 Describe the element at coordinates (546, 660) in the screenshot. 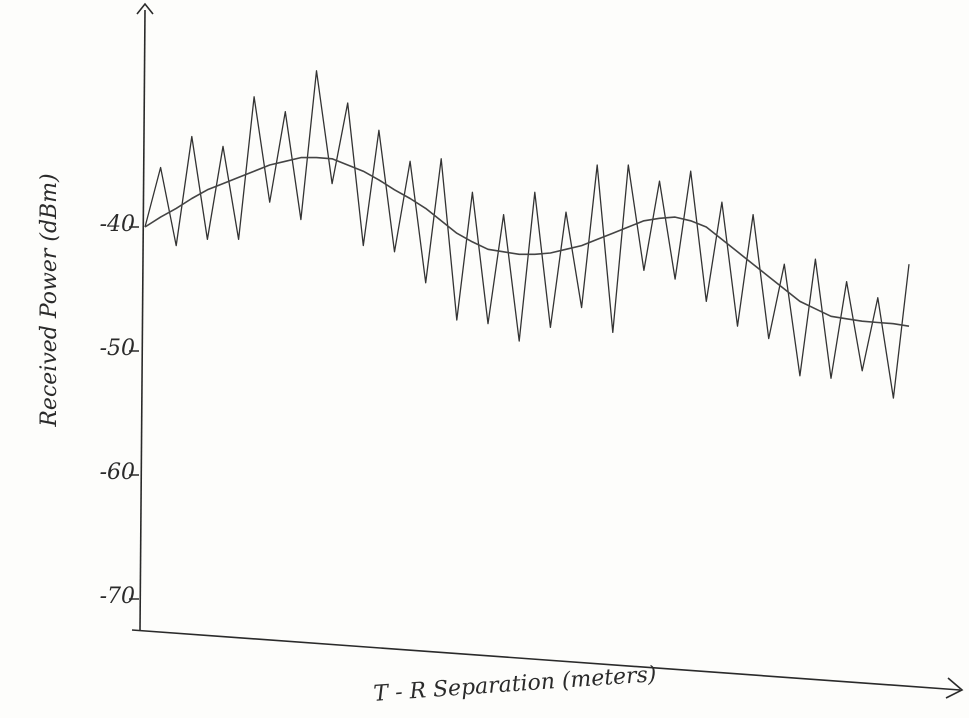

I see `x-axis` at that location.